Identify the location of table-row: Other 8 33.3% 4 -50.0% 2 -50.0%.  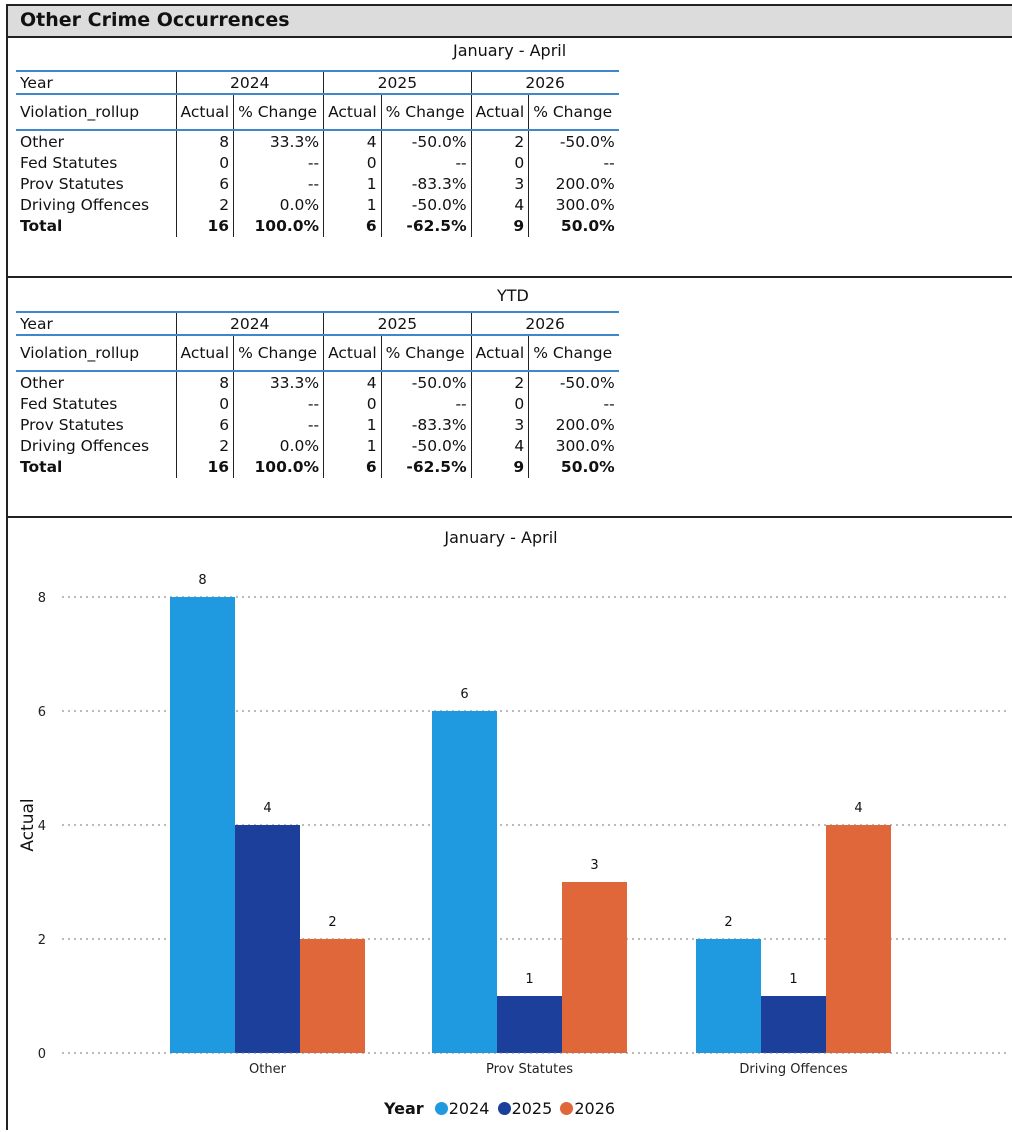
(317, 141).